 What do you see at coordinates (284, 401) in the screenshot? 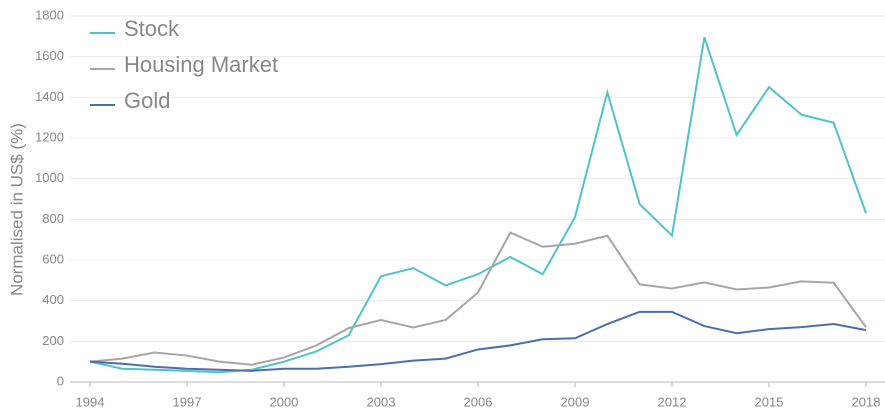
I see `x-tick-label: 2000` at bounding box center [284, 401].